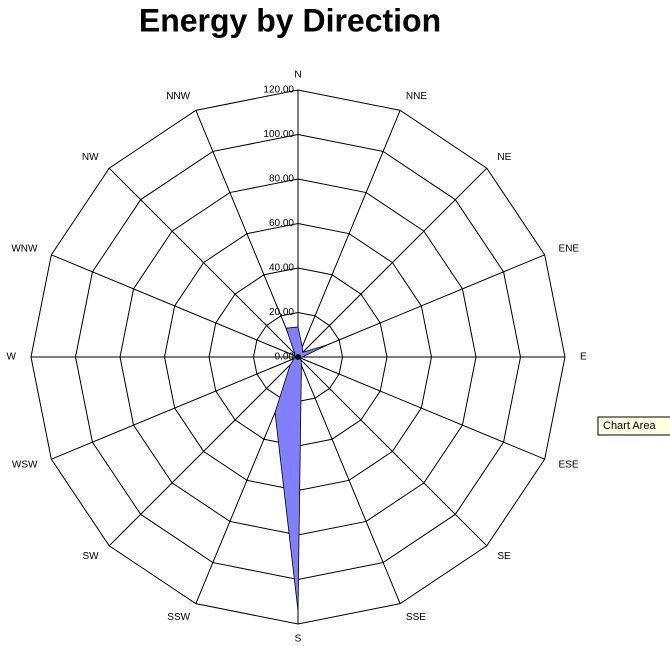 This screenshot has height=646, width=670. Describe the element at coordinates (285, 357) in the screenshot. I see `y-tick-label: 0.00` at that location.